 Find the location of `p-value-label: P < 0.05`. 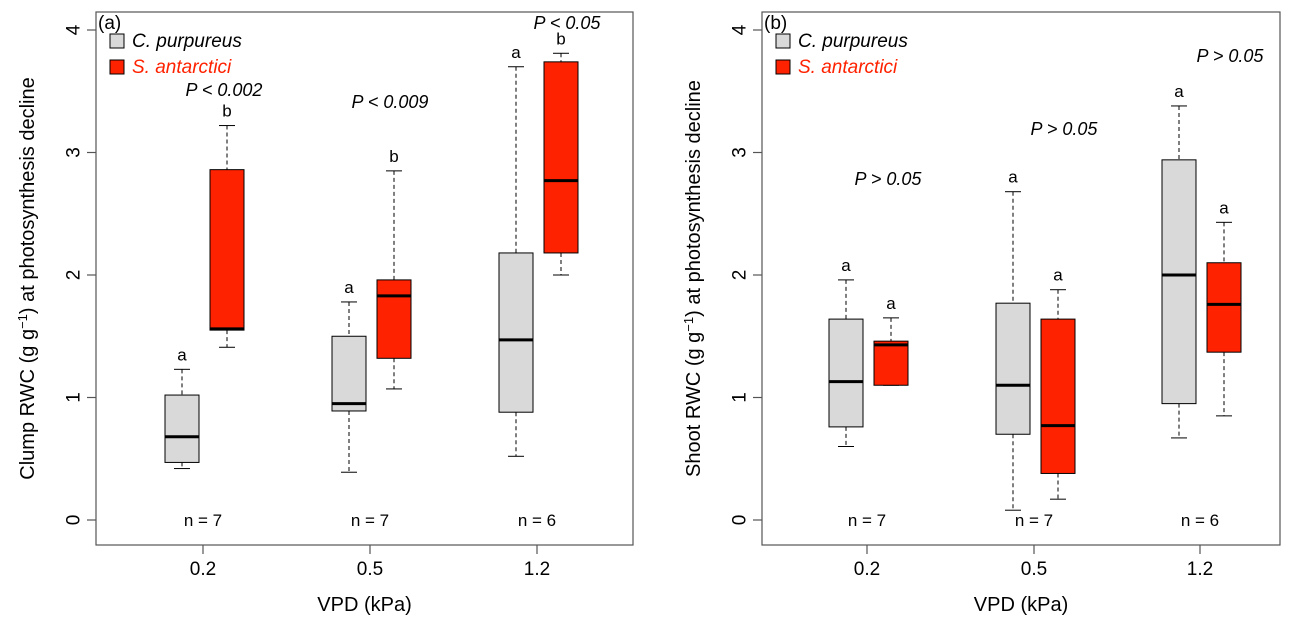

p-value-label: P < 0.05 is located at coordinates (568, 23).